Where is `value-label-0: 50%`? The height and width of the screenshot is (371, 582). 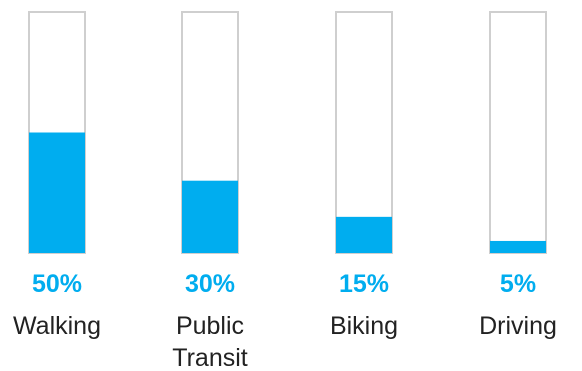 value-label-0: 50% is located at coordinates (57, 284).